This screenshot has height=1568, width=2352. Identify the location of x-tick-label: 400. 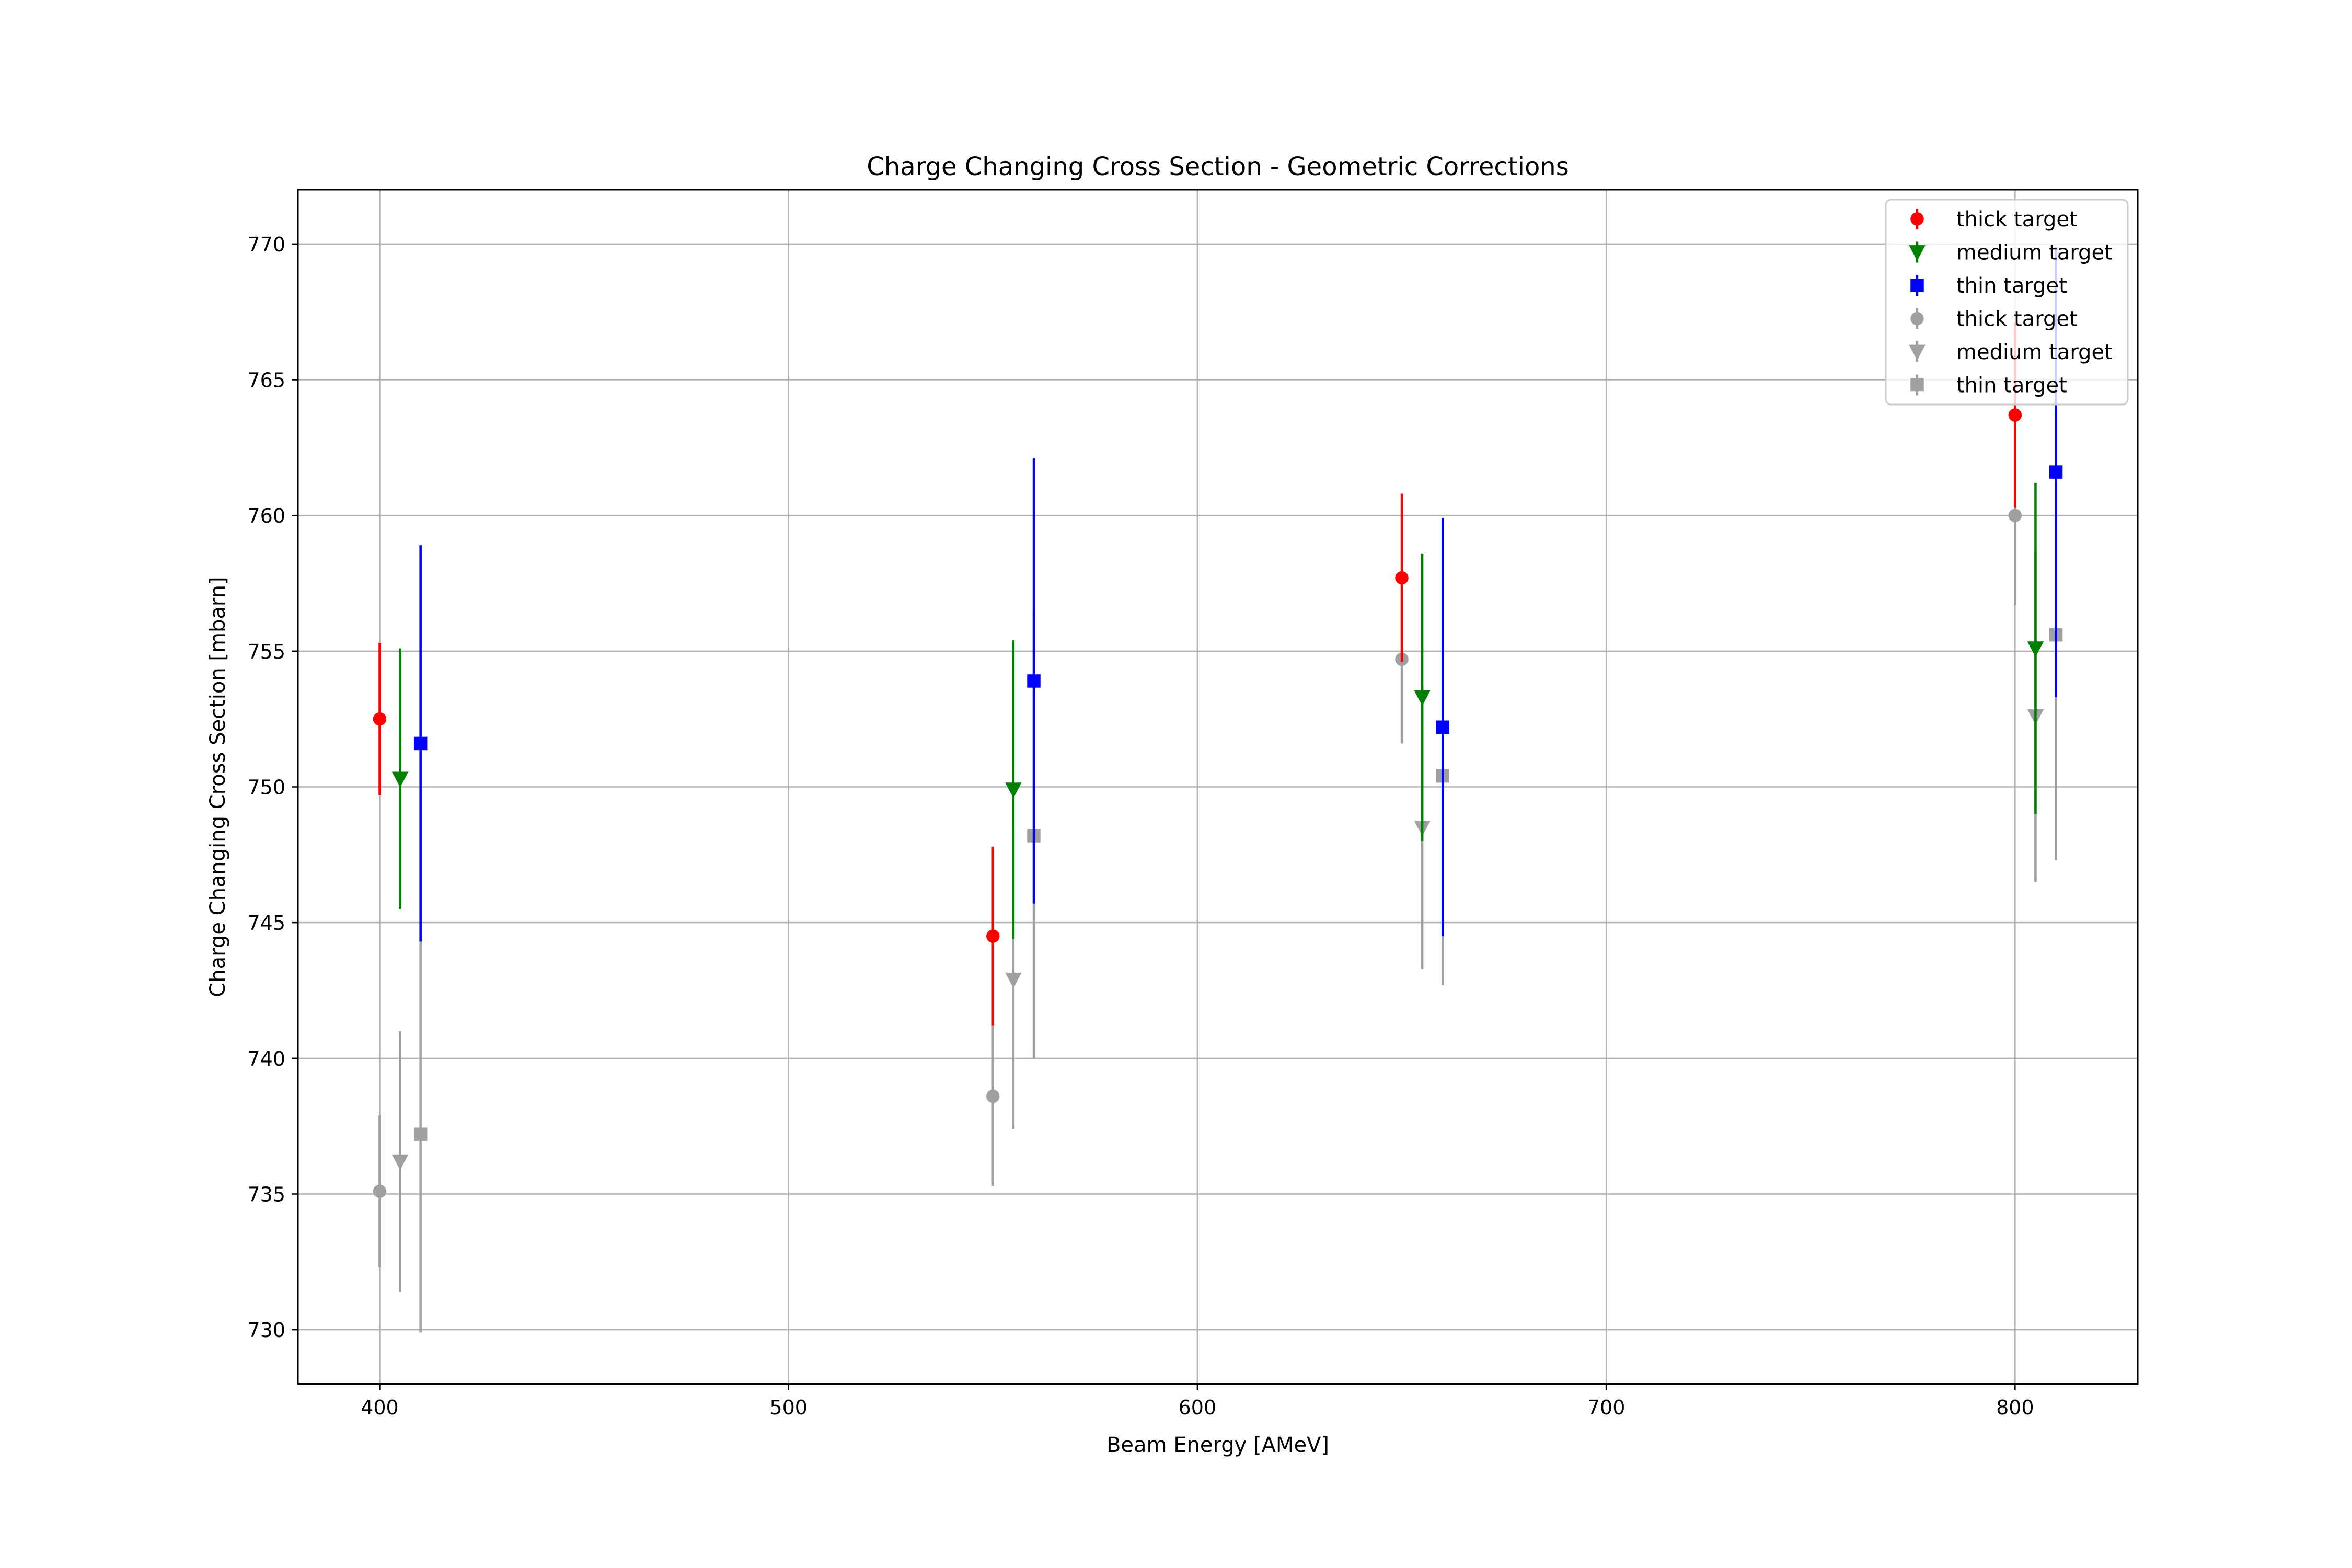
(380, 1407).